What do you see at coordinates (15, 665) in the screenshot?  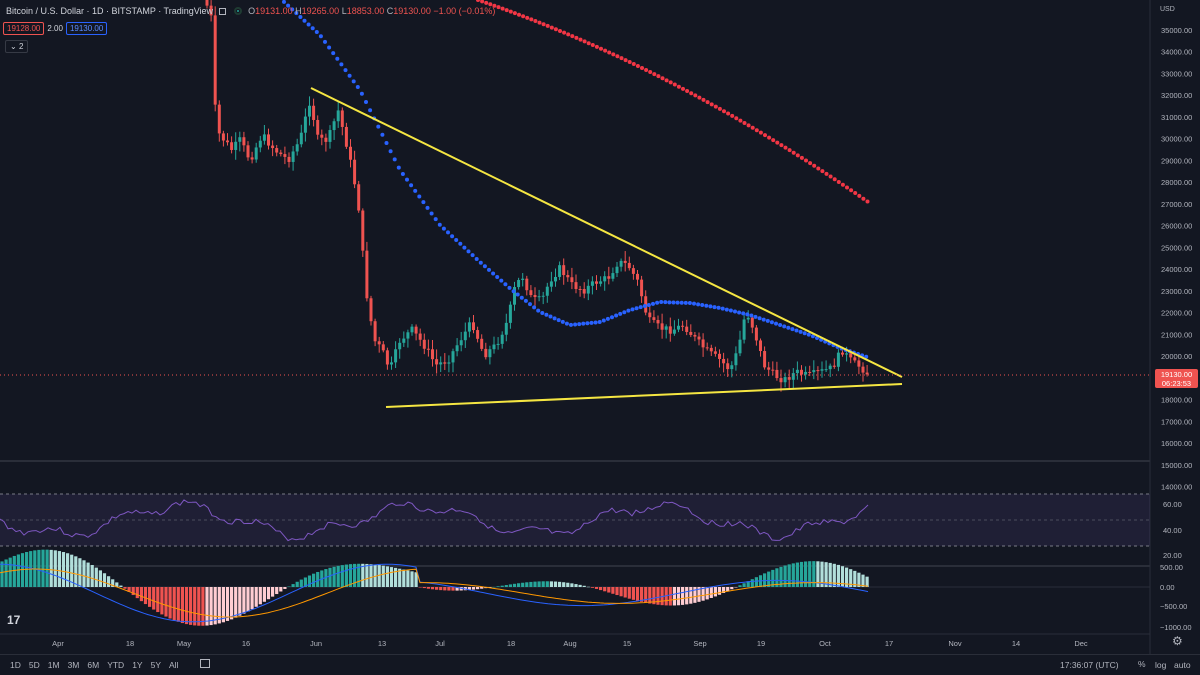 I see `range-button: 1D` at bounding box center [15, 665].